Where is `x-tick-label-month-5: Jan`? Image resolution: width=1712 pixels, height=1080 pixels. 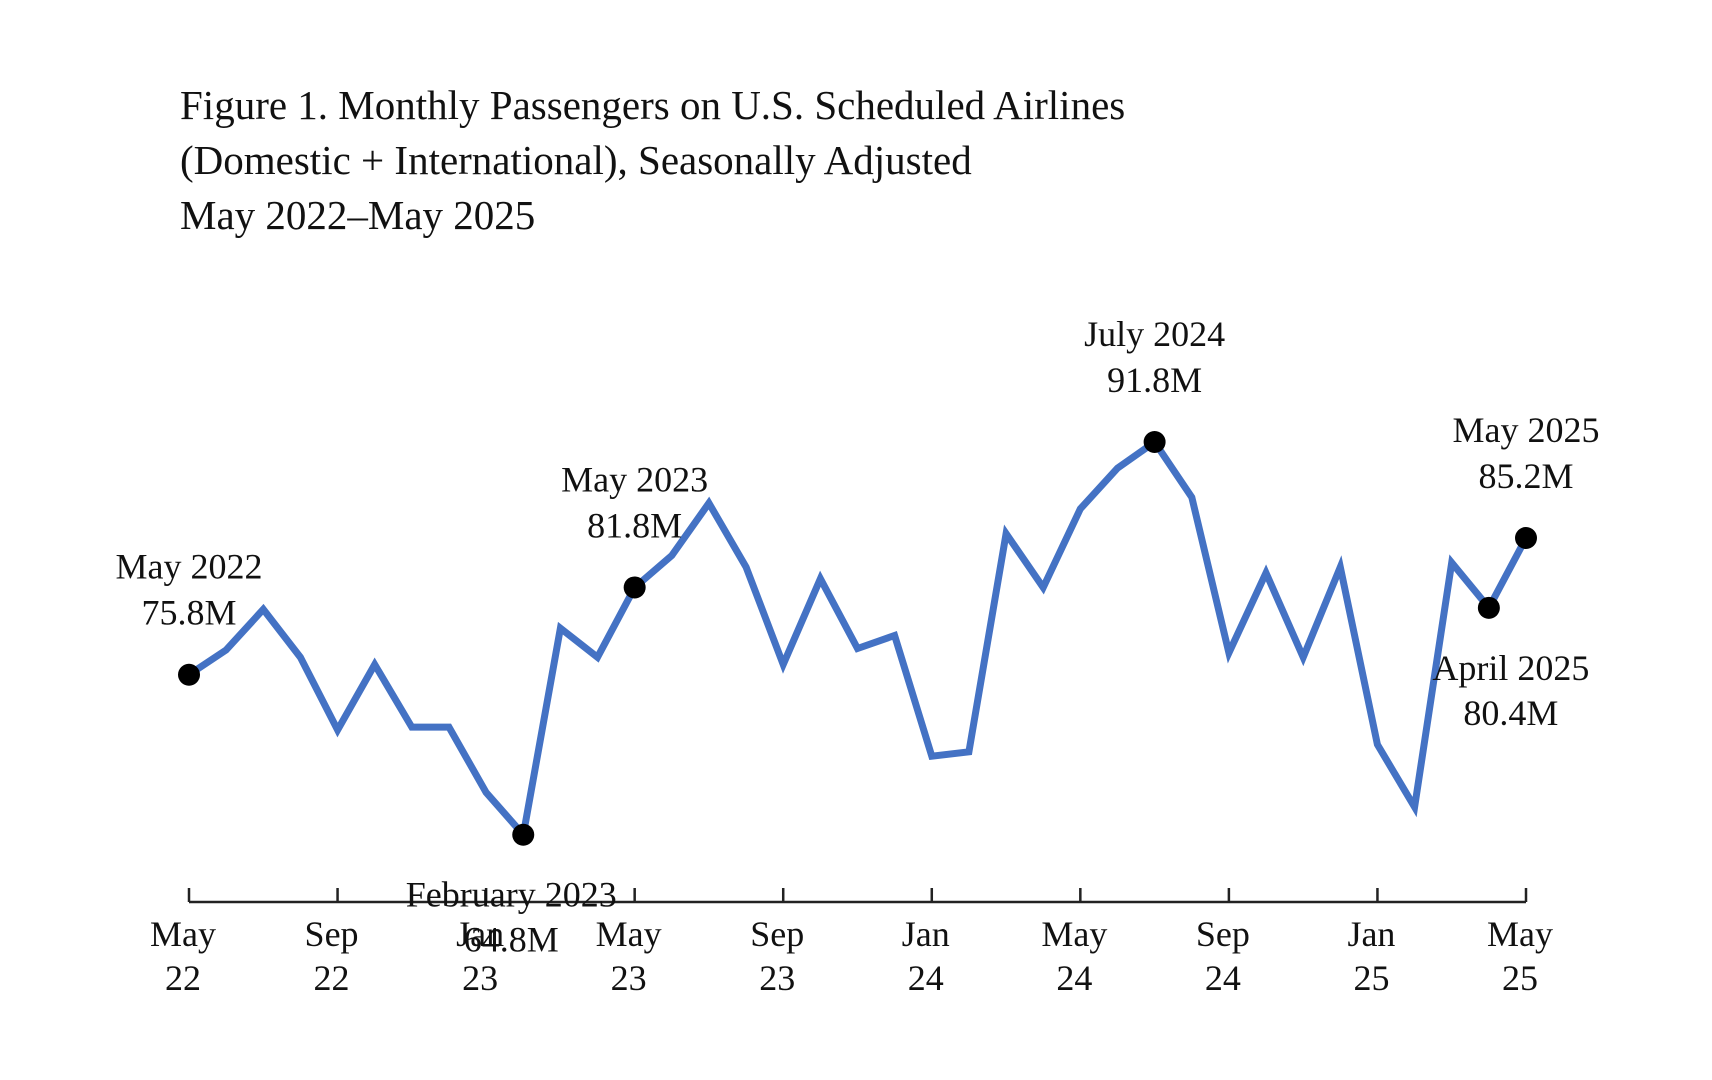
x-tick-label-month-5: Jan is located at coordinates (926, 934).